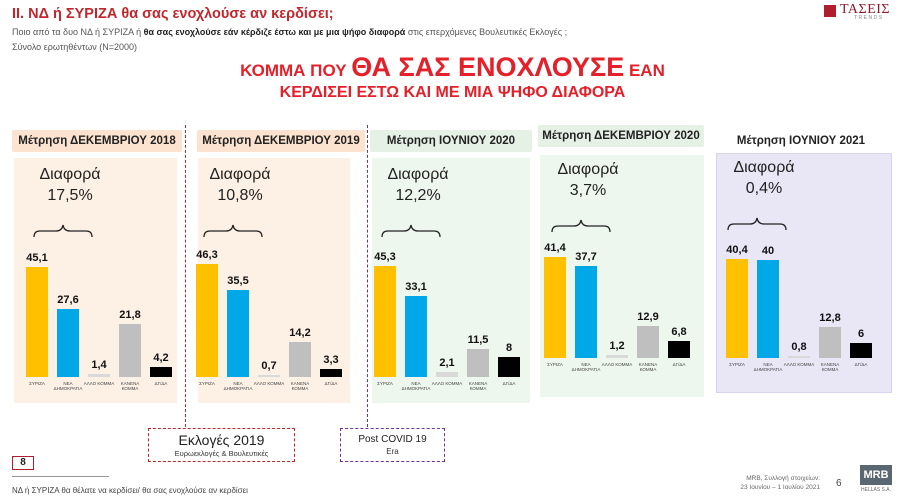 This screenshot has height=504, width=905. What do you see at coordinates (830, 317) in the screenshot?
I see `bar-value-label: 12,8` at bounding box center [830, 317].